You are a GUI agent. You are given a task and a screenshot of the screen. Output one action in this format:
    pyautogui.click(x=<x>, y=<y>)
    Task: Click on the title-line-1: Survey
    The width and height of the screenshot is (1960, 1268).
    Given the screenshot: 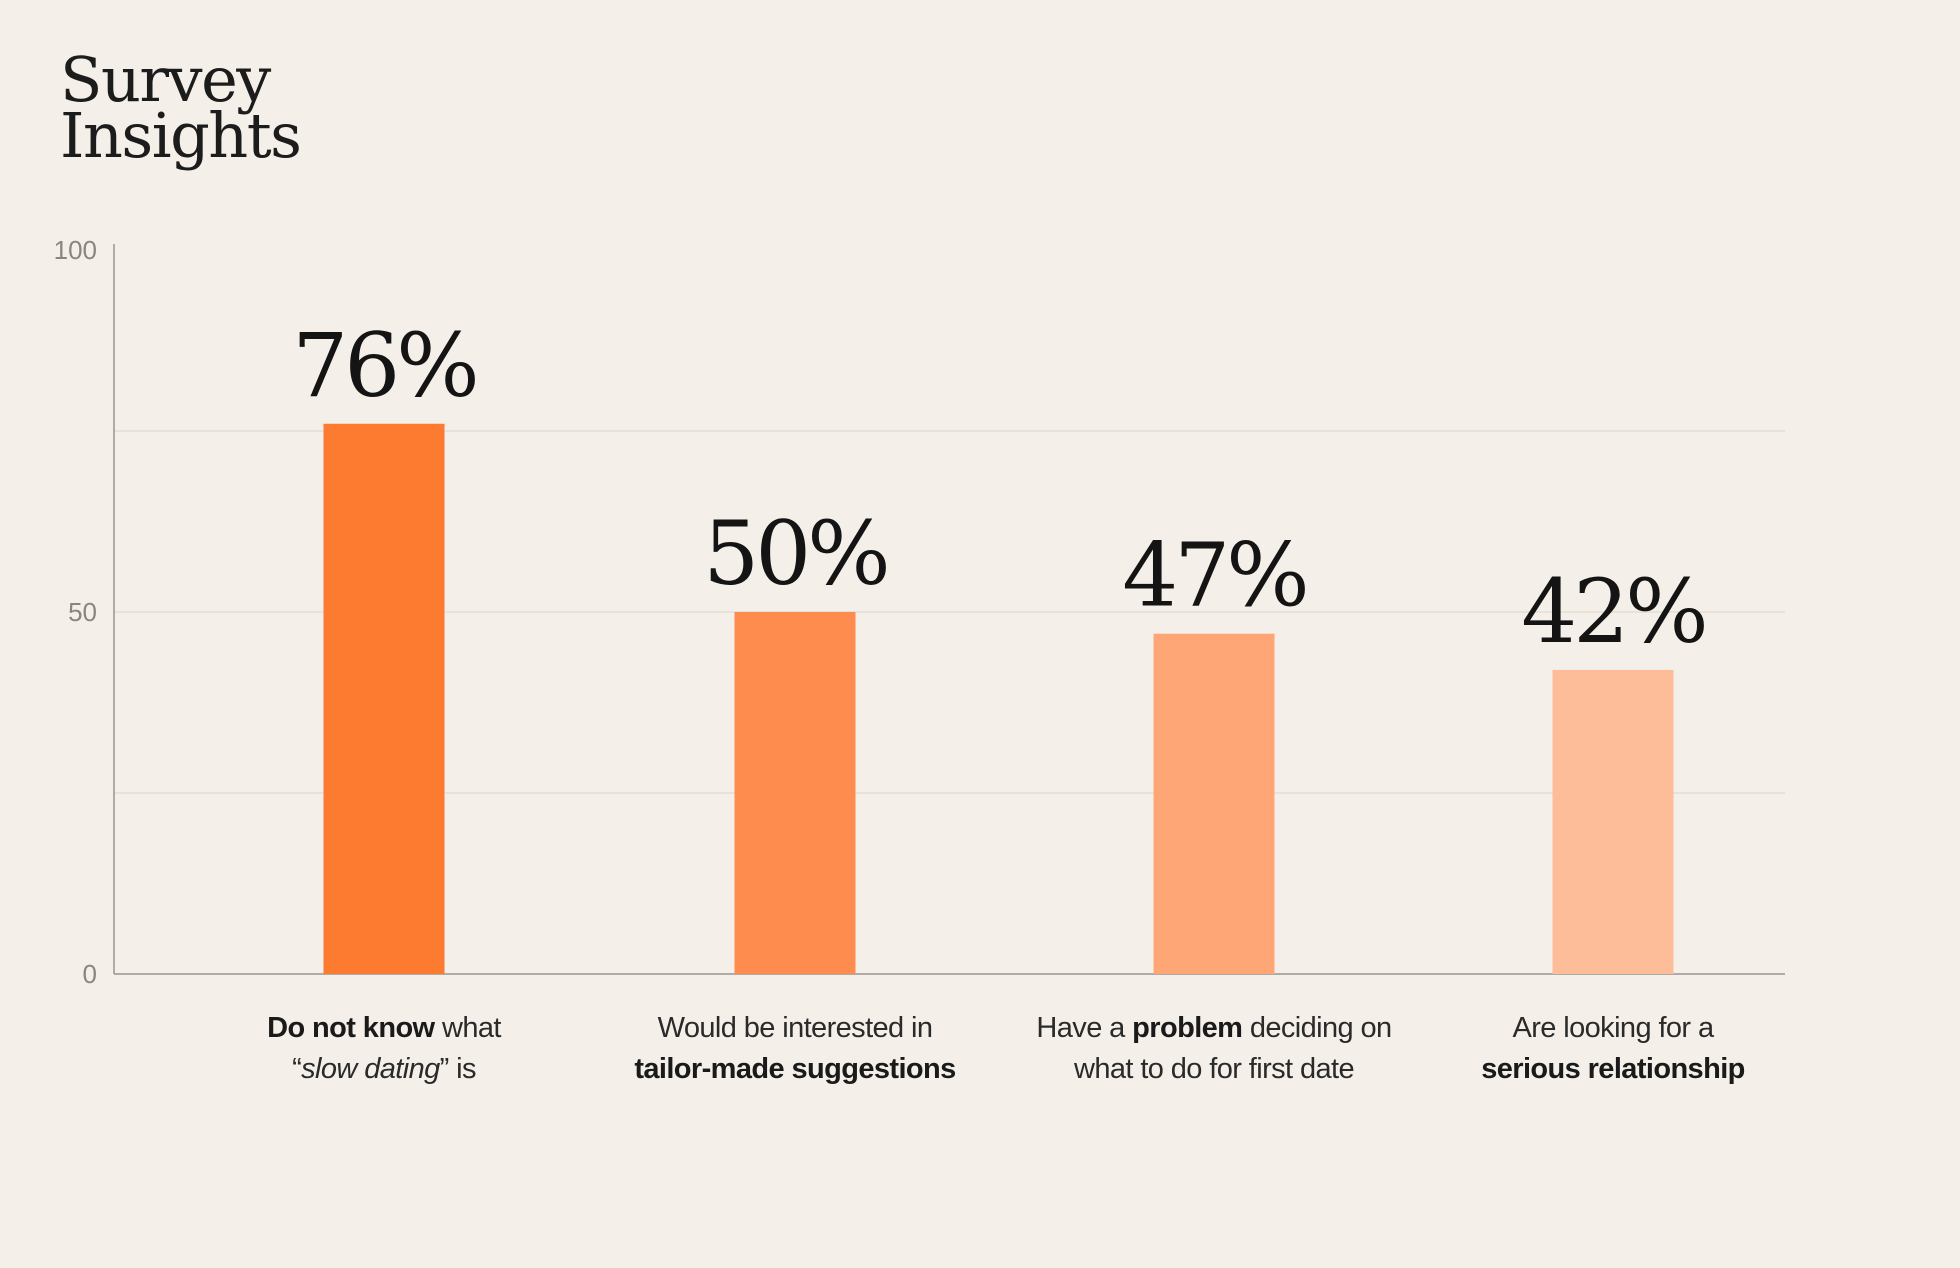 What is the action you would take?
    pyautogui.click(x=165, y=79)
    